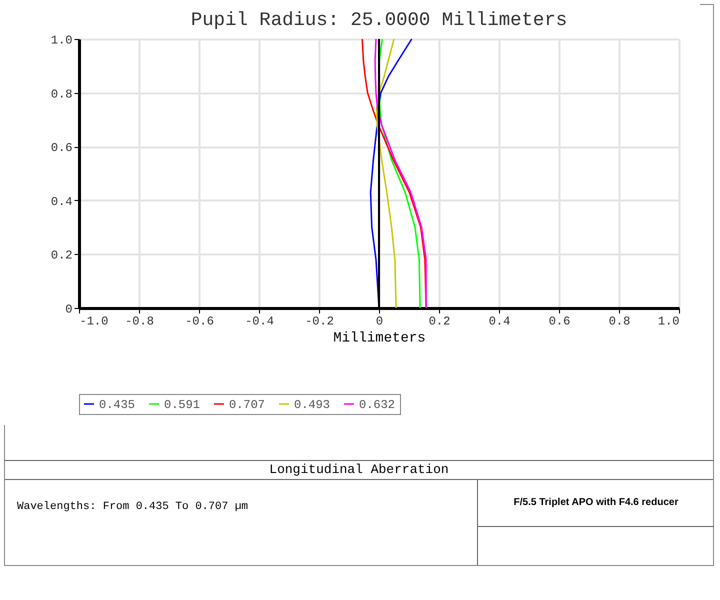 The image size is (720, 600). What do you see at coordinates (439, 321) in the screenshot?
I see `x-tick-label: 0.2` at bounding box center [439, 321].